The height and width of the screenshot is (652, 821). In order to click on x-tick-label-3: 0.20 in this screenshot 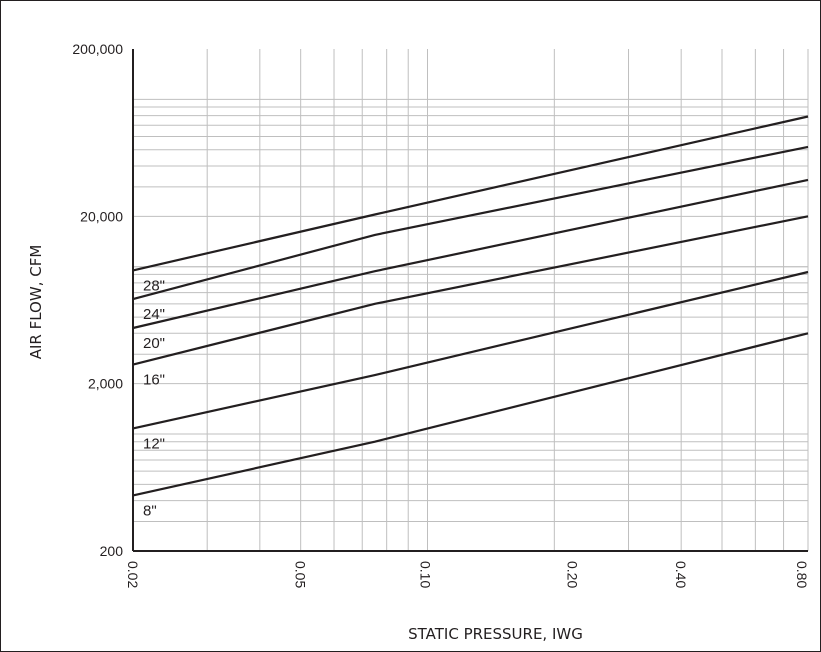, I will do `click(572, 574)`.